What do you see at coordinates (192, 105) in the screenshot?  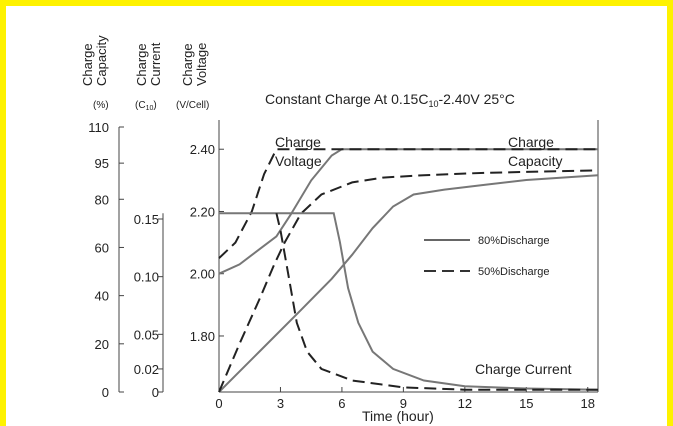 I see `svg-text: (V/Cell)` at bounding box center [192, 105].